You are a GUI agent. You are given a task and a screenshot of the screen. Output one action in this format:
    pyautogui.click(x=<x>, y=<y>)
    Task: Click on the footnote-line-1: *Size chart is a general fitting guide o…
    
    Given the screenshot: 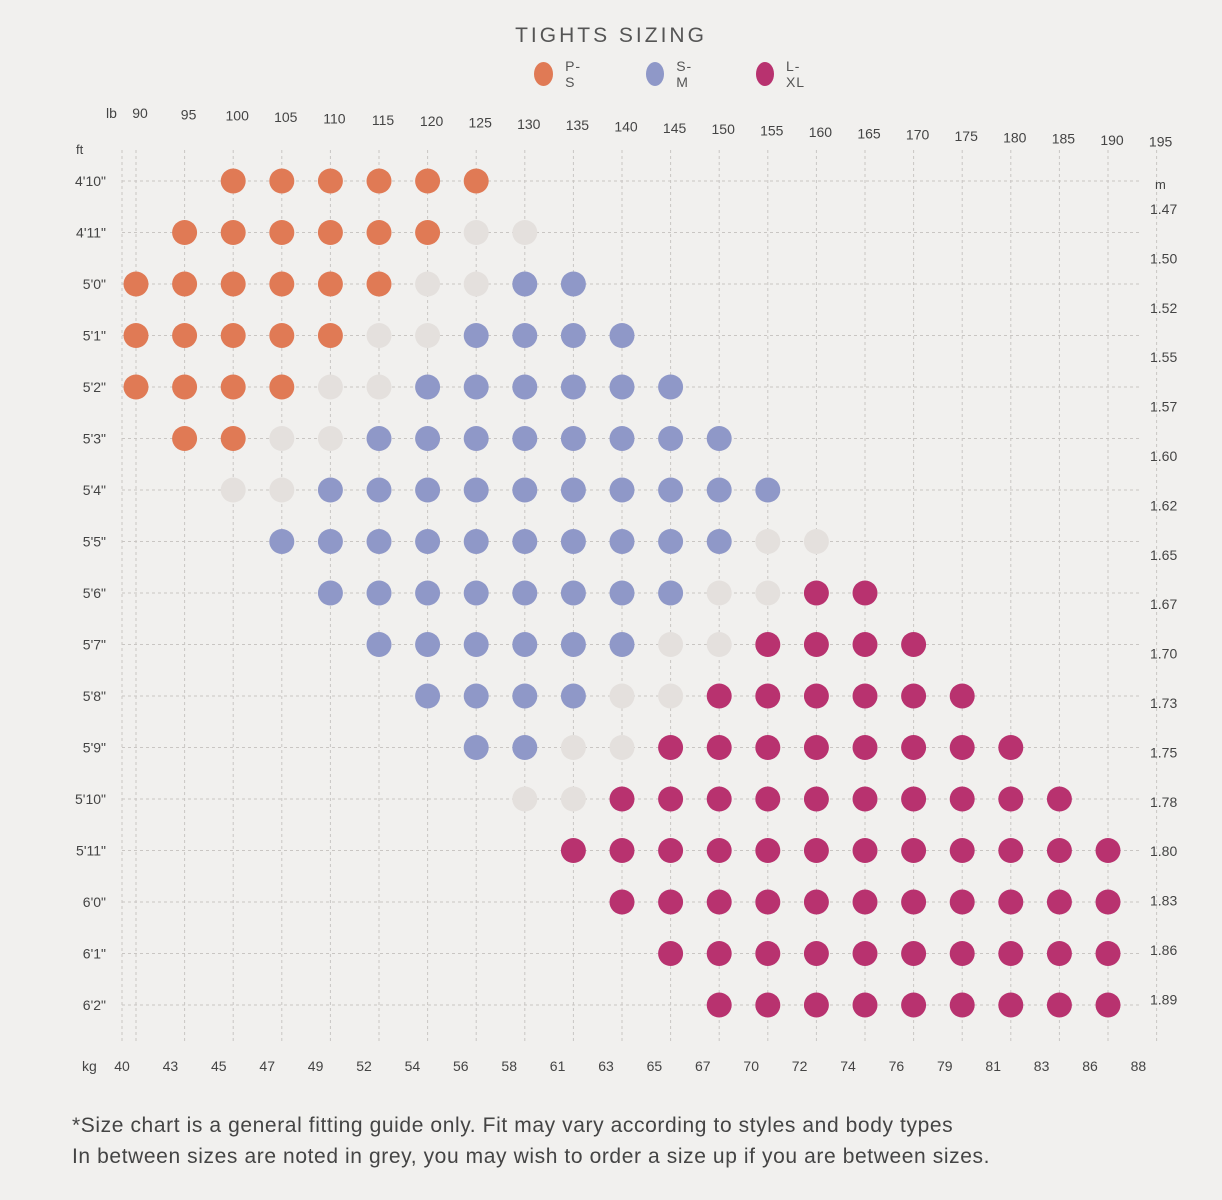 What is the action you would take?
    pyautogui.click(x=513, y=1125)
    